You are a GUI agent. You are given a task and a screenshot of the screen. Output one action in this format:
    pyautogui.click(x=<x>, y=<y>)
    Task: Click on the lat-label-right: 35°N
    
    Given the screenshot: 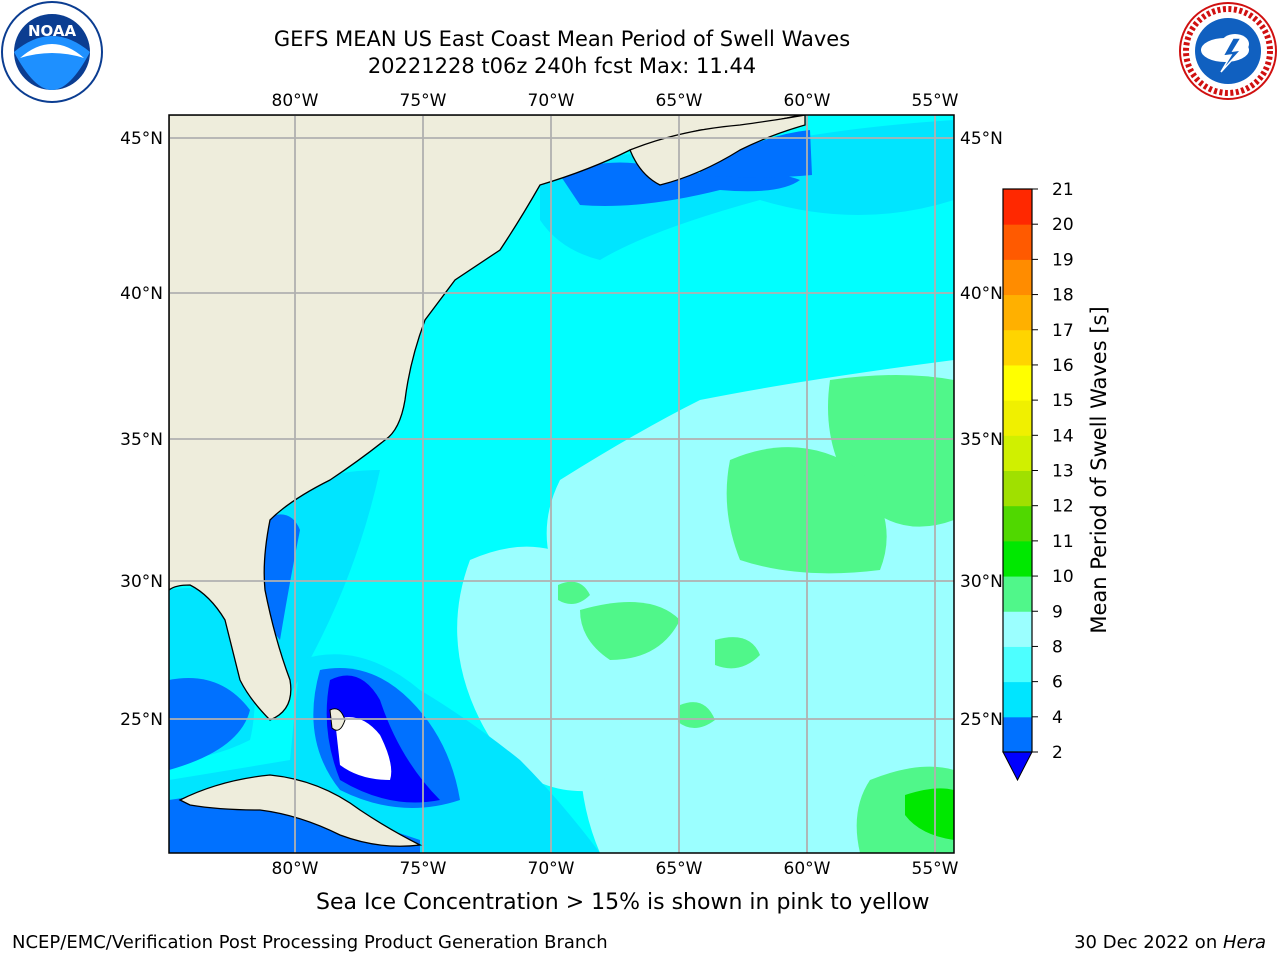 What is the action you would take?
    pyautogui.click(x=981, y=440)
    